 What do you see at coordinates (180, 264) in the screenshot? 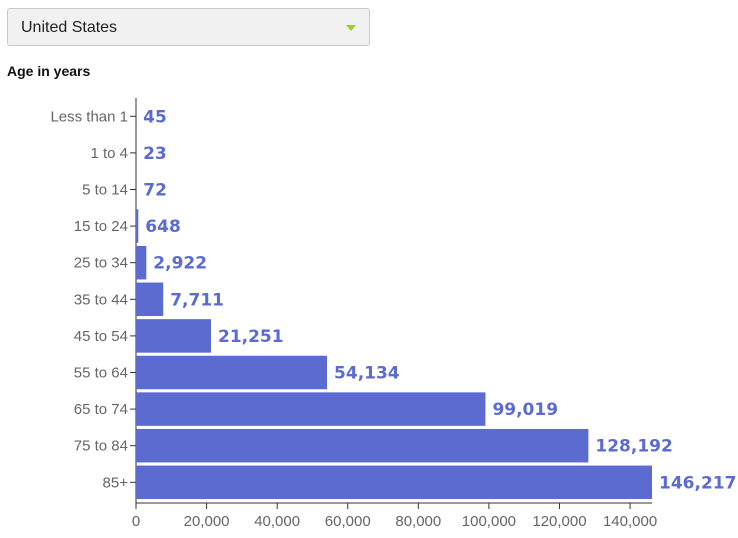
I see `data-label: 2,922` at bounding box center [180, 264].